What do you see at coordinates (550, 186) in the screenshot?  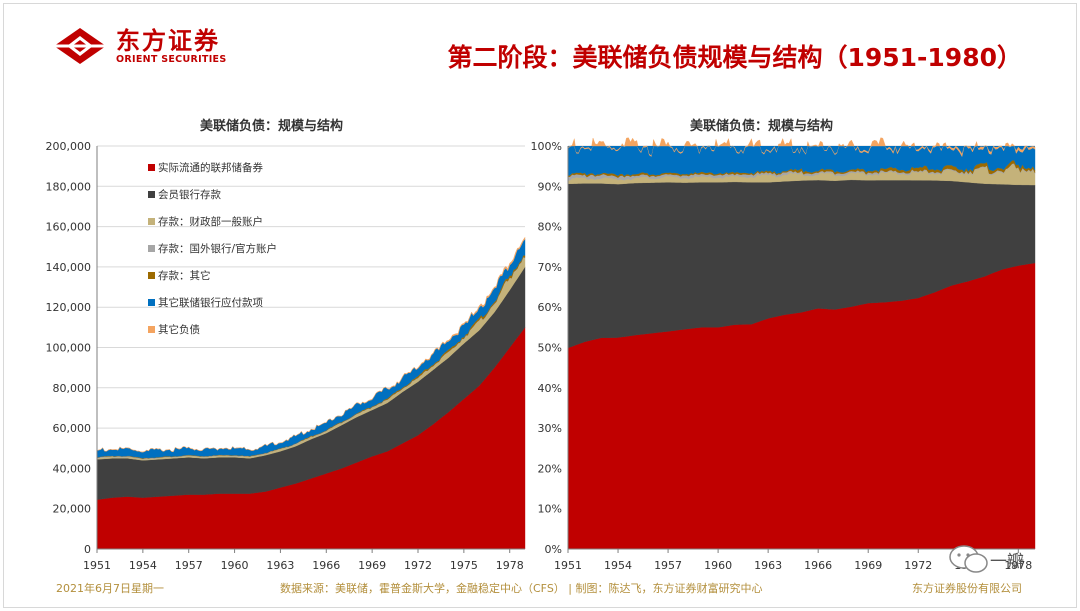 I see `y-tick-label: 90%` at bounding box center [550, 186].